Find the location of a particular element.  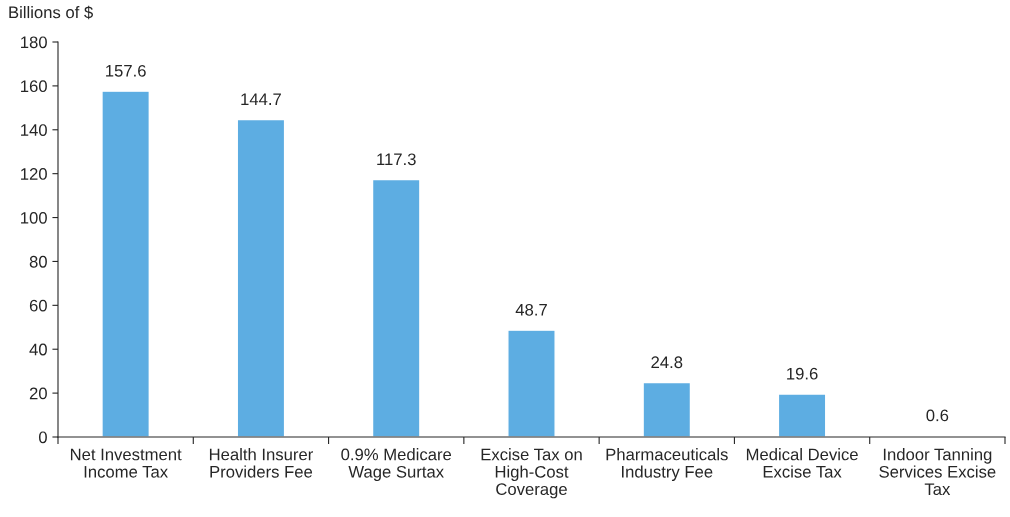

y-axis-title: Billions of $ is located at coordinates (51, 12).